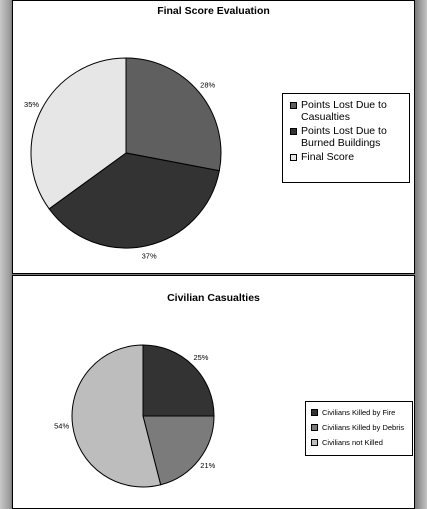 This screenshot has height=509, width=427. I want to click on data-label-civilians-killed-by-fire: 25%, so click(200, 357).